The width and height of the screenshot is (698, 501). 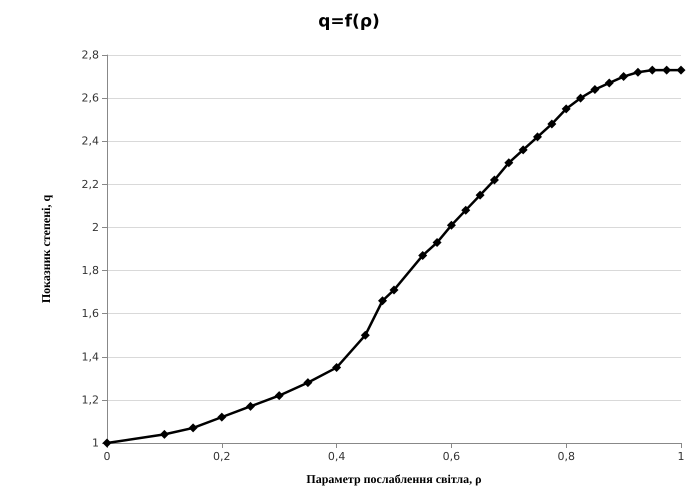 What do you see at coordinates (394, 479) in the screenshot?
I see `x-axis-title: Параметр послаблення світла, ρ` at bounding box center [394, 479].